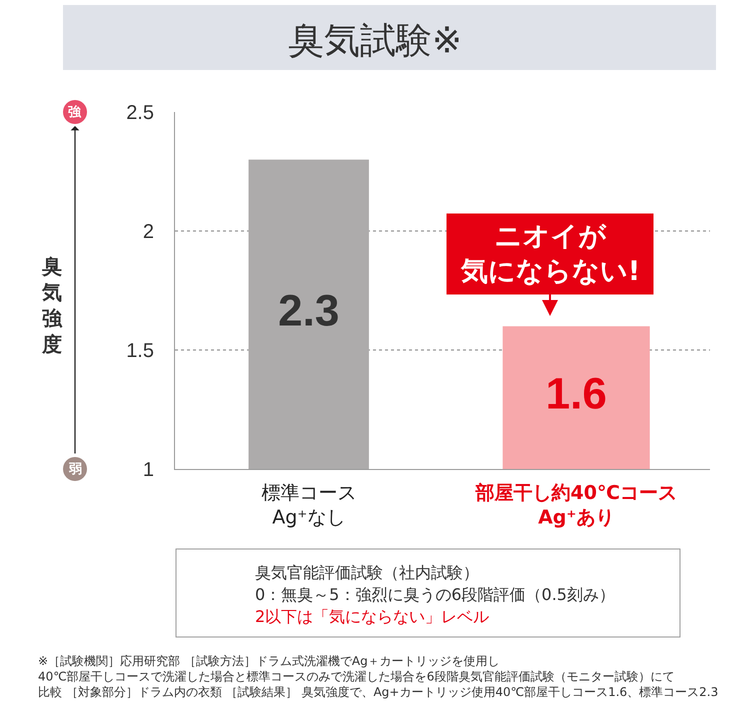 This screenshot has height=728, width=750. Describe the element at coordinates (309, 311) in the screenshot. I see `data-label: 2.3` at that location.